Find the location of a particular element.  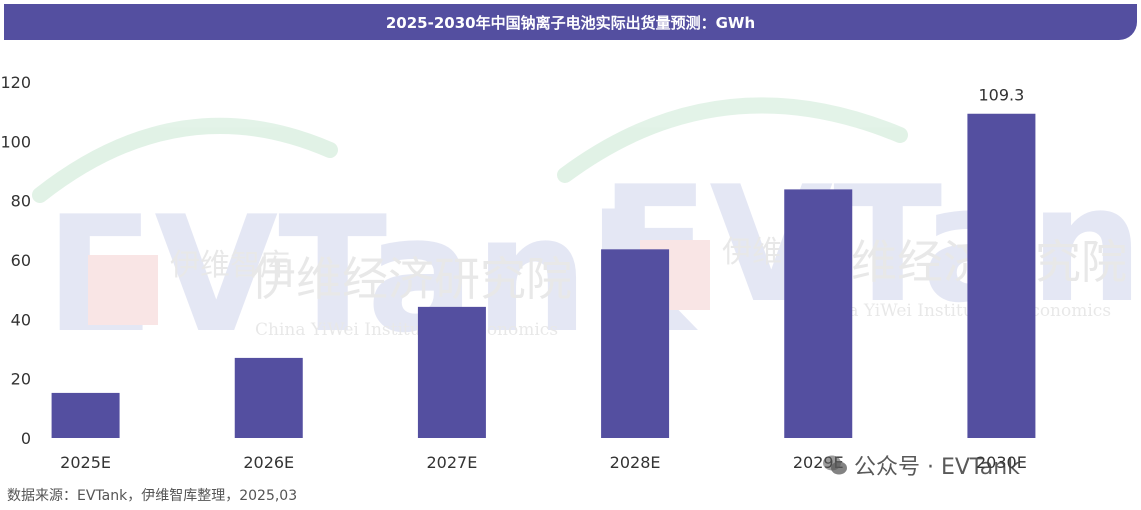

bar-2030E is located at coordinates (1001, 275).